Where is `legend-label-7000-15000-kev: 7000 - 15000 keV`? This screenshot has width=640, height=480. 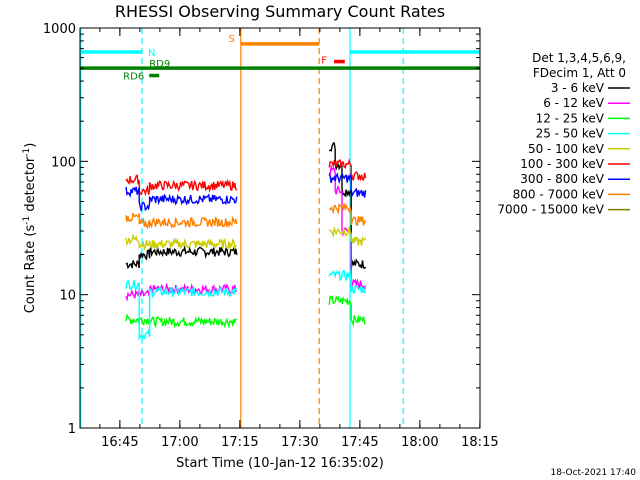
legend-label-7000-15000-kev: 7000 - 15000 keV is located at coordinates (550, 210).